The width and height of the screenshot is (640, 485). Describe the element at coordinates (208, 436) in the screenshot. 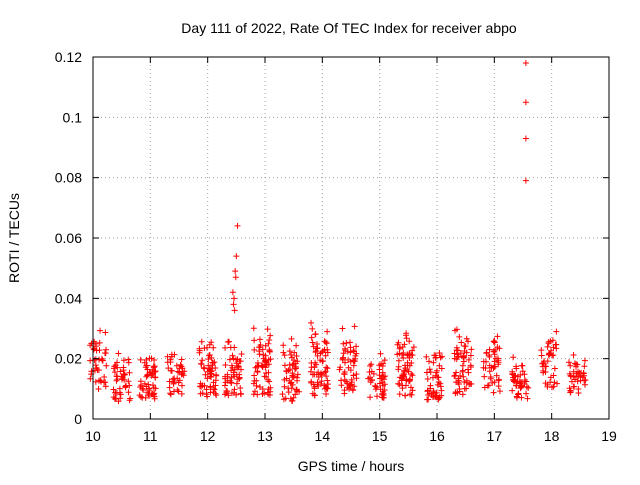

I see `x-tick-label: 12` at that location.